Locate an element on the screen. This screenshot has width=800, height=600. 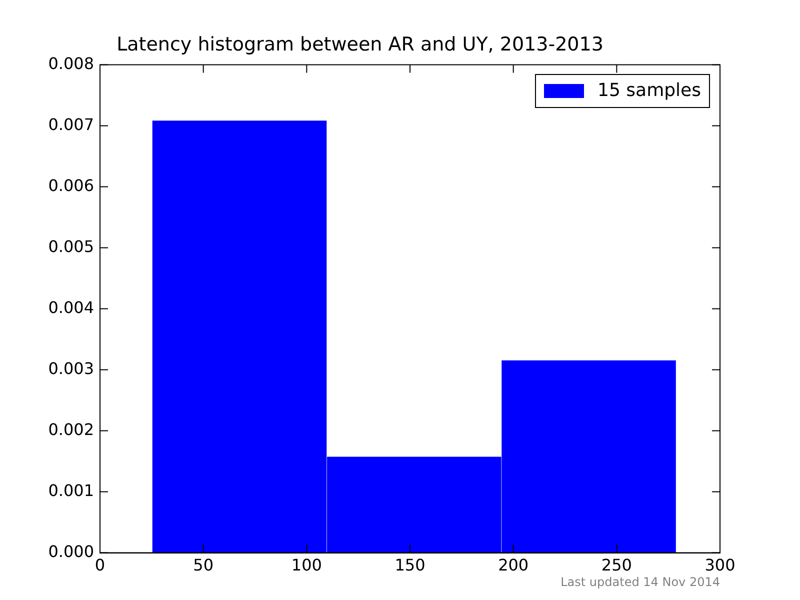
y-tick-label: 0.002 is located at coordinates (71, 429).